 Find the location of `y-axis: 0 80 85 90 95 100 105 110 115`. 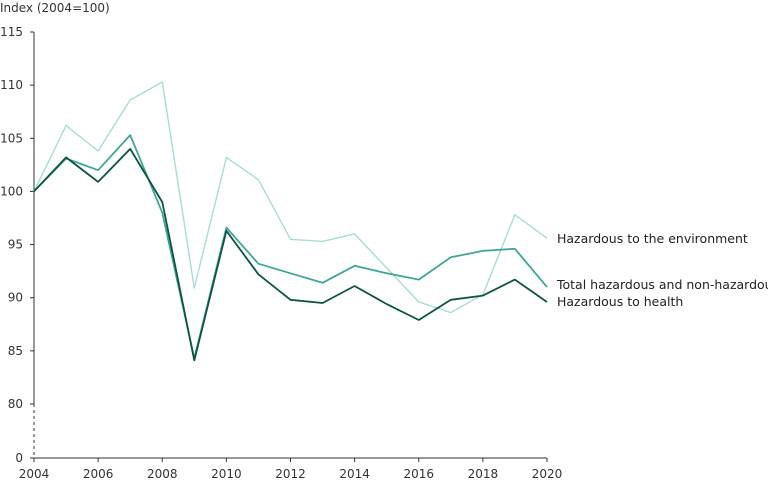

y-axis: 0 80 85 90 95 100 105 110 115 is located at coordinates (17, 245).